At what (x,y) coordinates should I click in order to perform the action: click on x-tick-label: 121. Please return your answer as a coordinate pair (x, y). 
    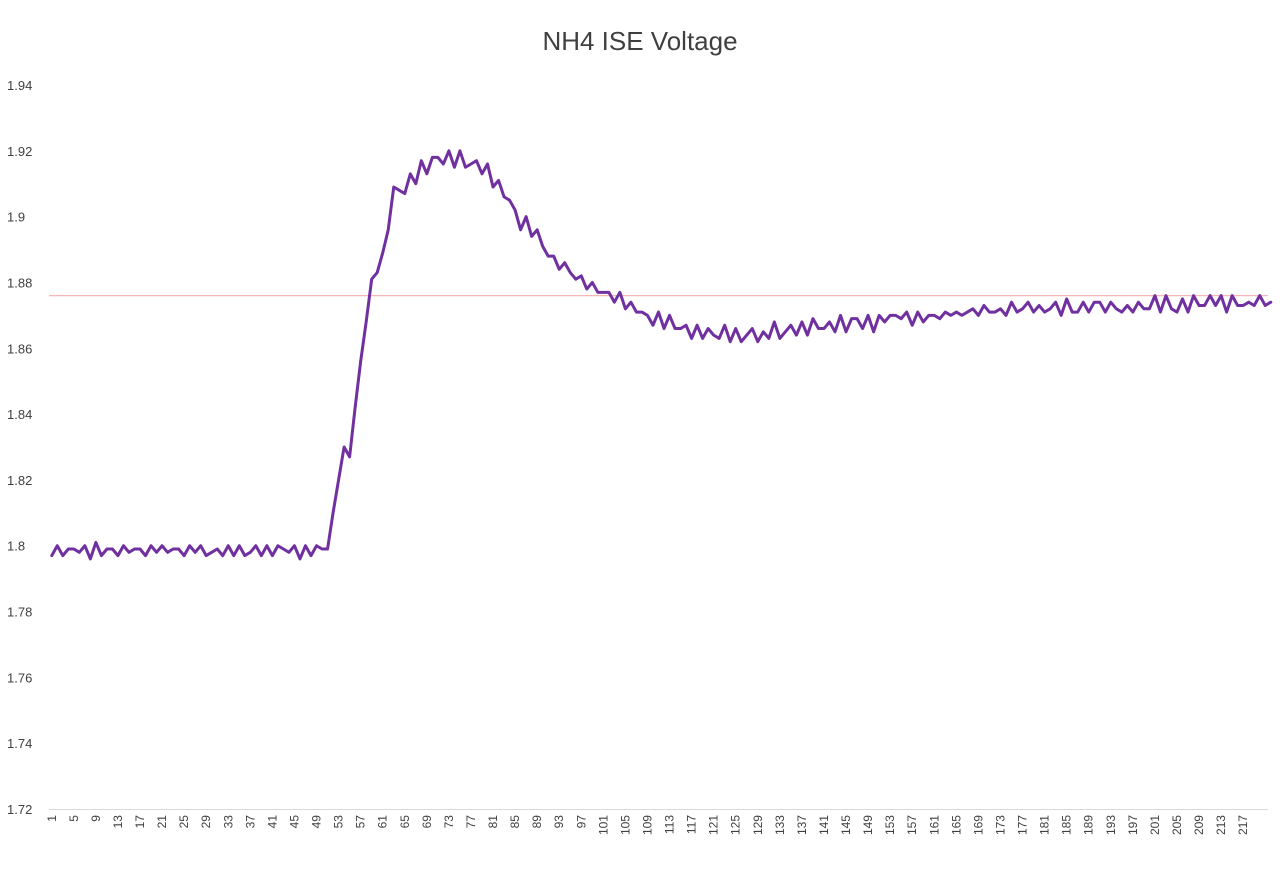
    Looking at the image, I should click on (714, 825).